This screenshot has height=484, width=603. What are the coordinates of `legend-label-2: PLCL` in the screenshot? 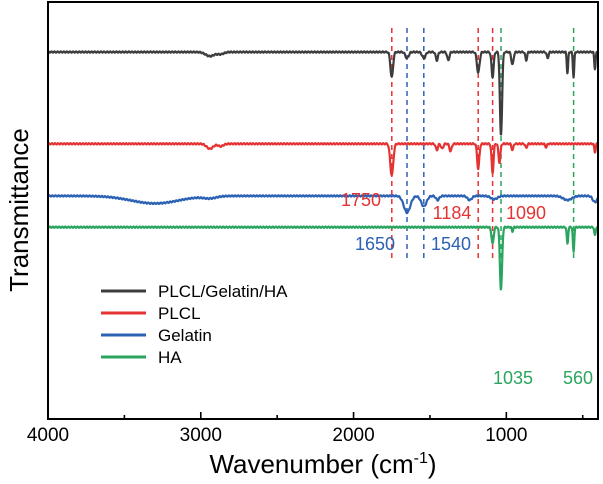 It's located at (179, 313).